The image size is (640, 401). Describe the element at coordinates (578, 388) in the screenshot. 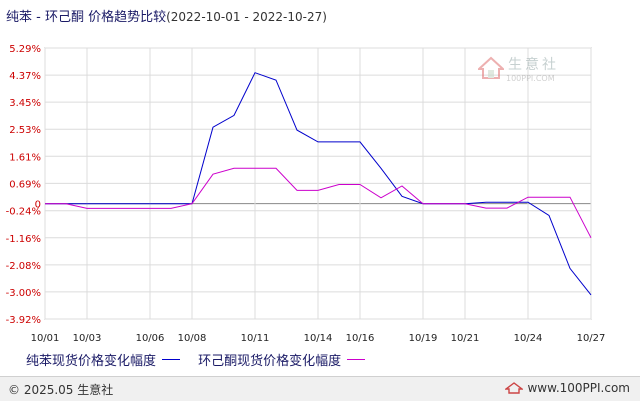

I see `site-url: www.100PPI.com` at that location.